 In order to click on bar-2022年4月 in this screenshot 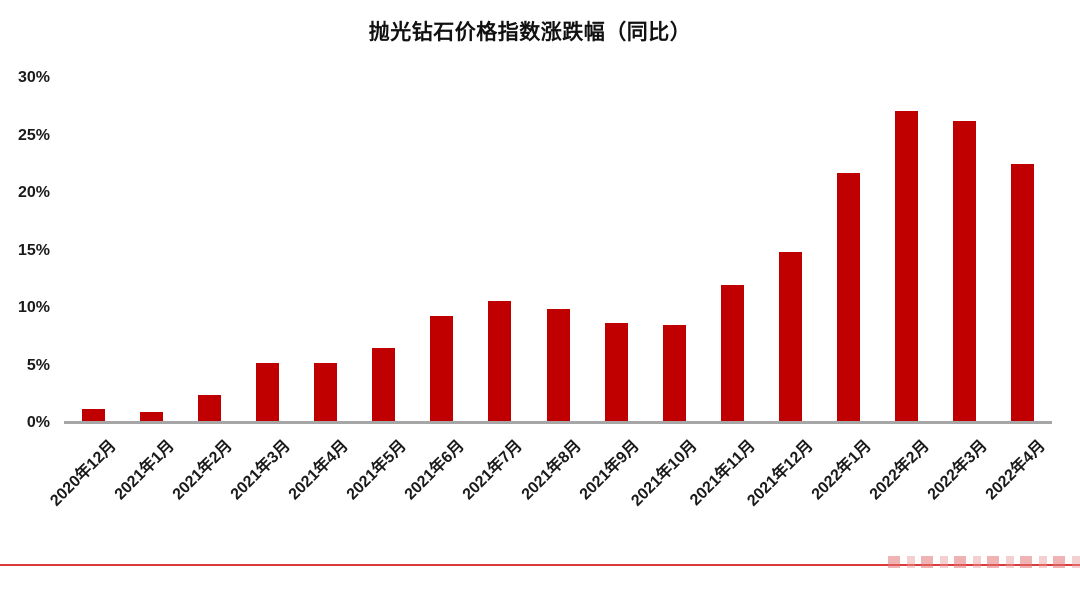, I will do `click(1023, 293)`.